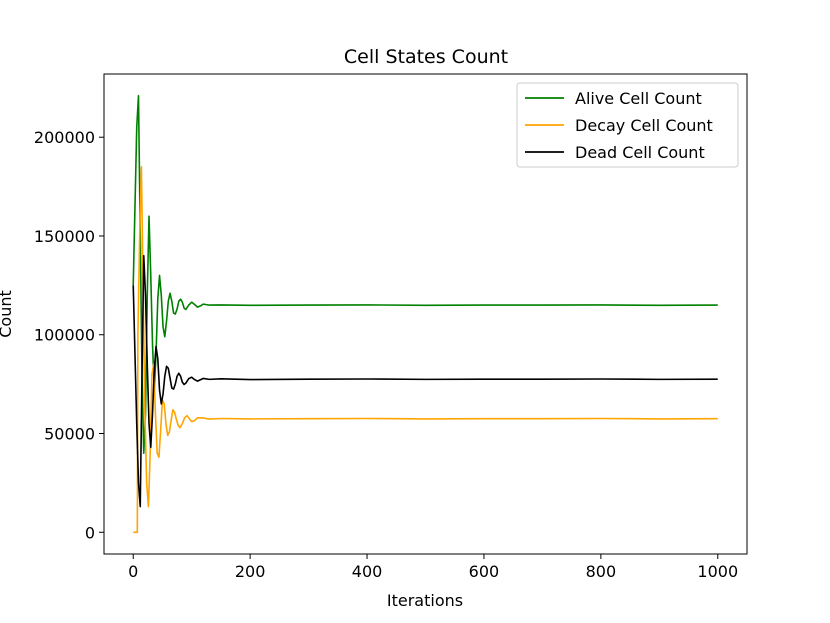 The height and width of the screenshot is (623, 830). I want to click on x-tick-label: 0, so click(133, 571).